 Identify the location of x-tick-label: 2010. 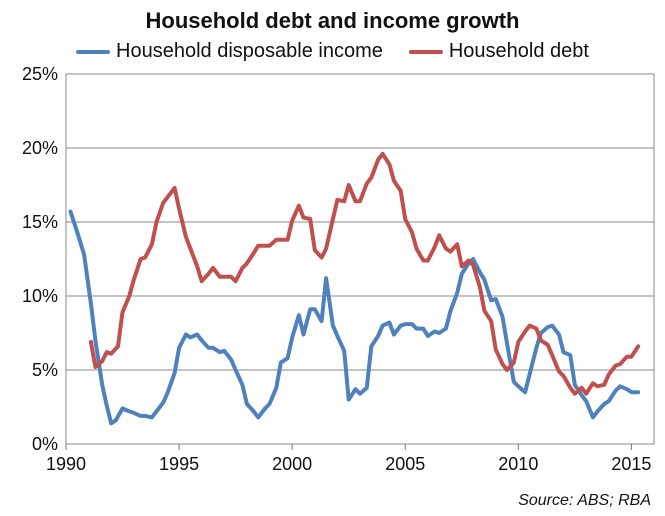
(518, 464).